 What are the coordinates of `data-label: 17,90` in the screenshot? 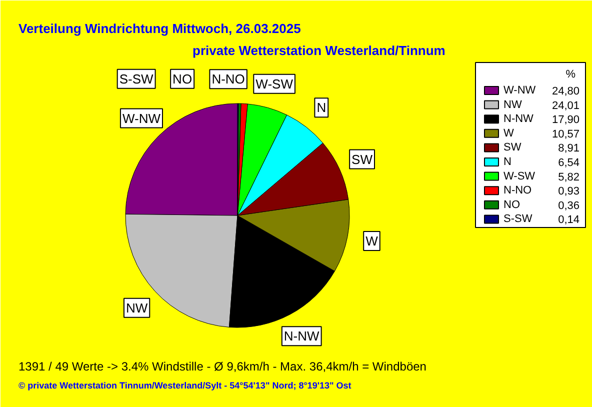 It's located at (566, 120).